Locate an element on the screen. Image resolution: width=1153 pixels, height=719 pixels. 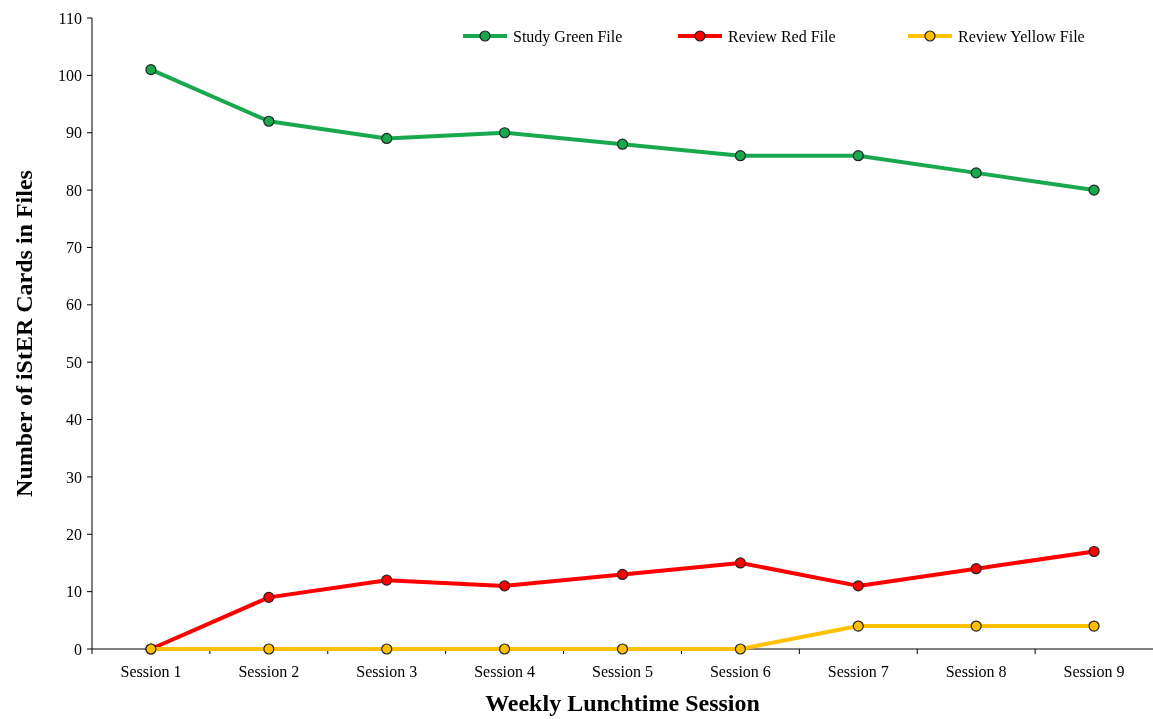
x-axis-title: Weekly Lunchtime Session is located at coordinates (622, 703).